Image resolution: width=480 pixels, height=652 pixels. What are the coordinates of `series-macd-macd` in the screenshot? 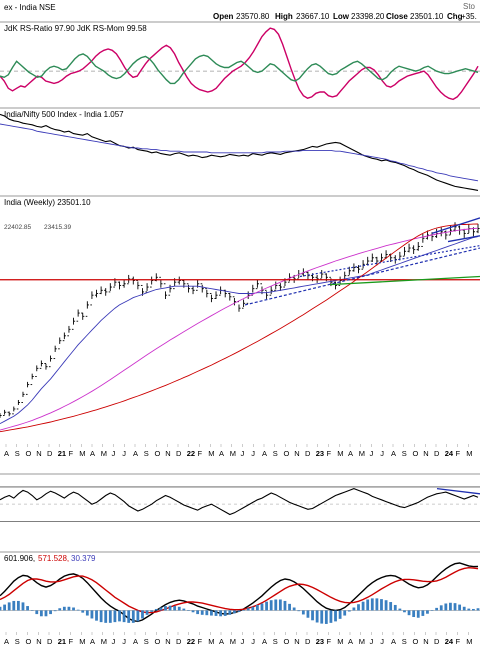 It's located at (239, 592).